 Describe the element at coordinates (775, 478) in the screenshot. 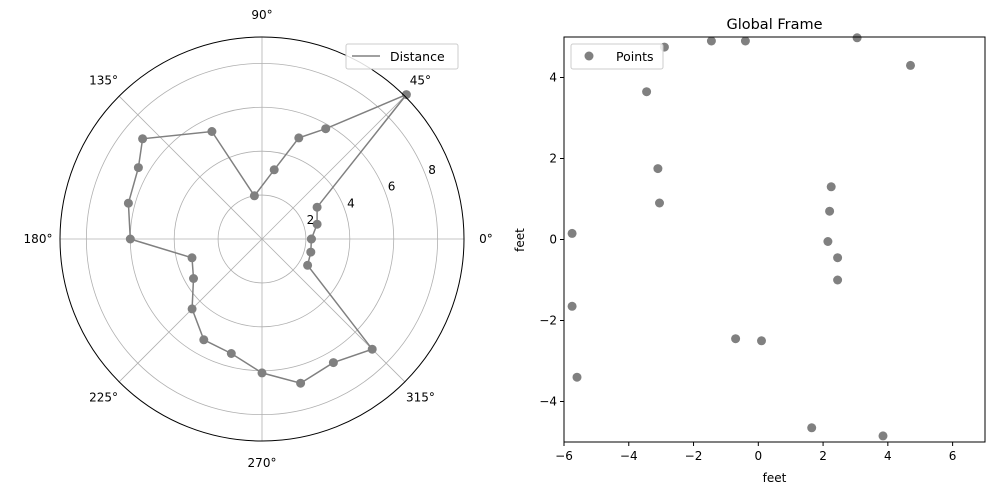

I see `x-axis-label: feet` at that location.